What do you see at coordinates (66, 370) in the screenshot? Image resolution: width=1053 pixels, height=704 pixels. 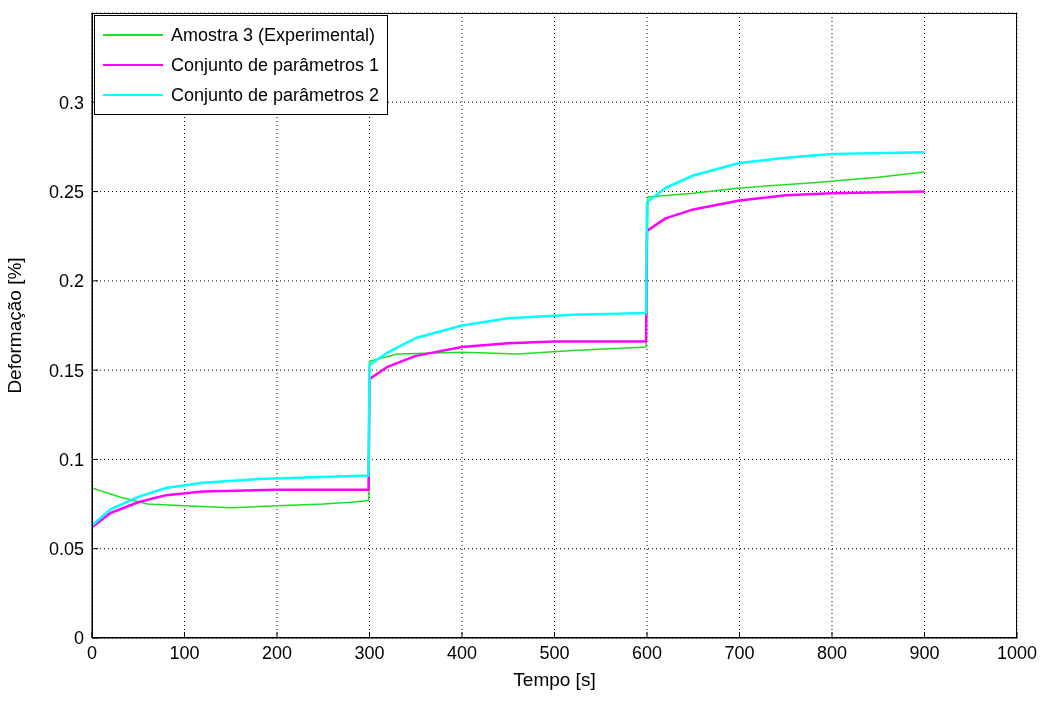 I see `y-tick-label: 0.15` at bounding box center [66, 370].